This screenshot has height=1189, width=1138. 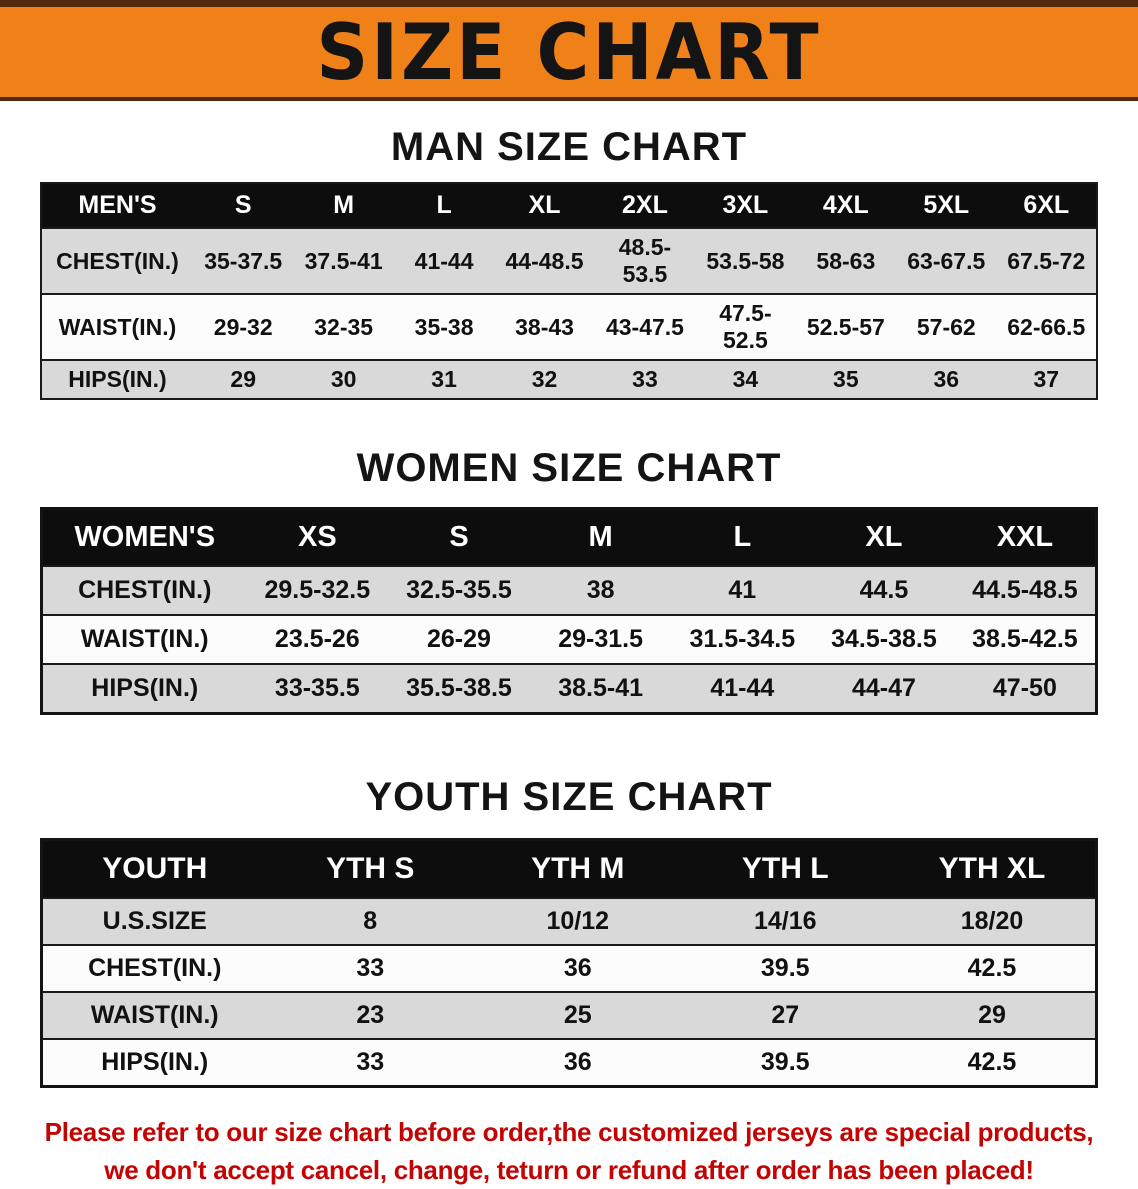 I want to click on size-value-cell: 26-29, so click(x=459, y=639).